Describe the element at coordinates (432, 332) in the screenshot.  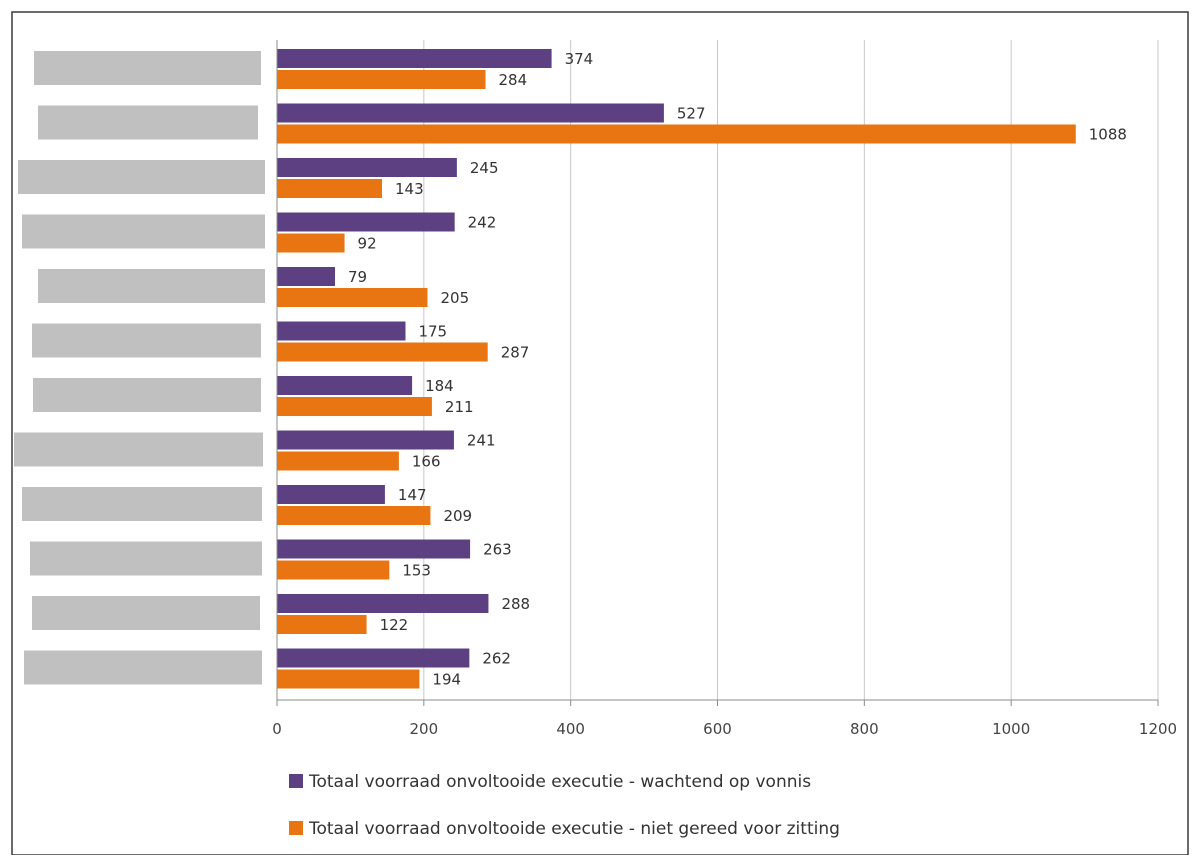
I see `data-label: 175` at that location.